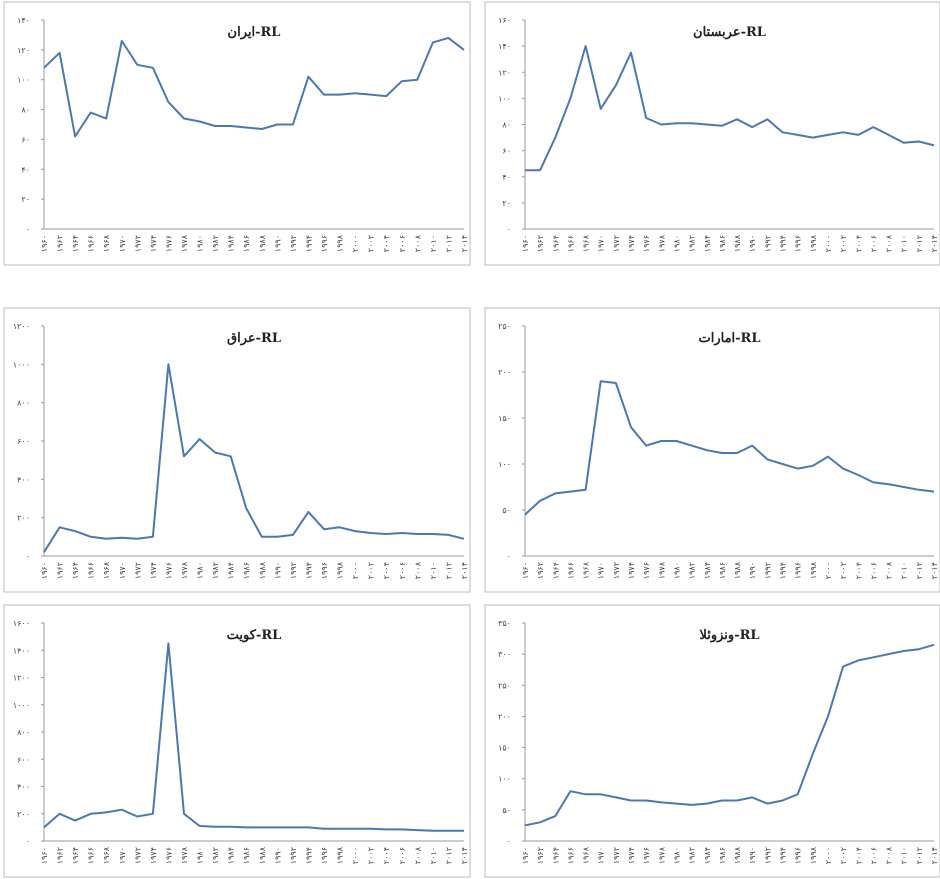  What do you see at coordinates (729, 338) in the screenshot?
I see `chart-title: امارات-RL` at bounding box center [729, 338].